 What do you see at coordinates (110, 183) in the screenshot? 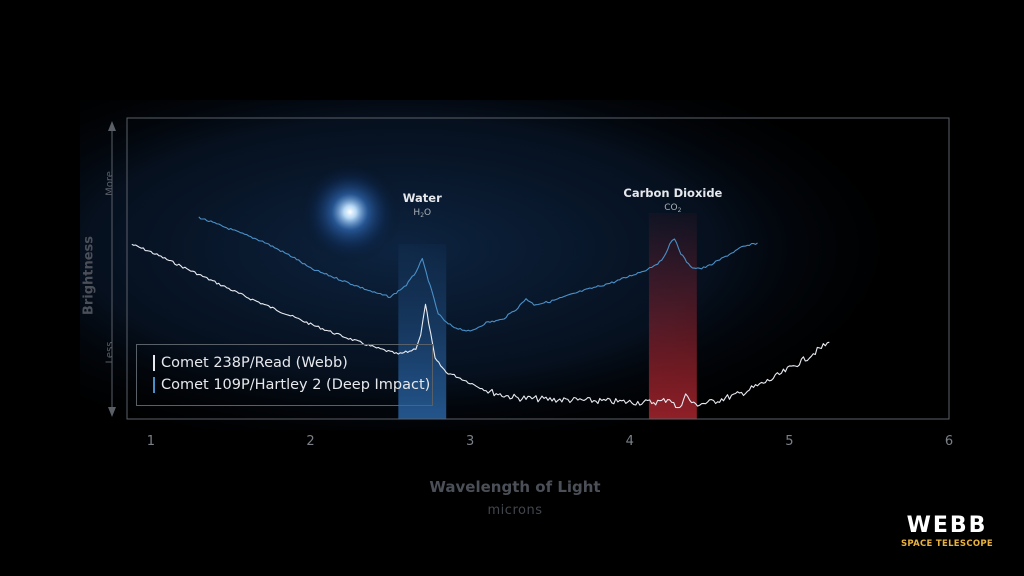
I see `y-axis-more-label: More` at bounding box center [110, 183].